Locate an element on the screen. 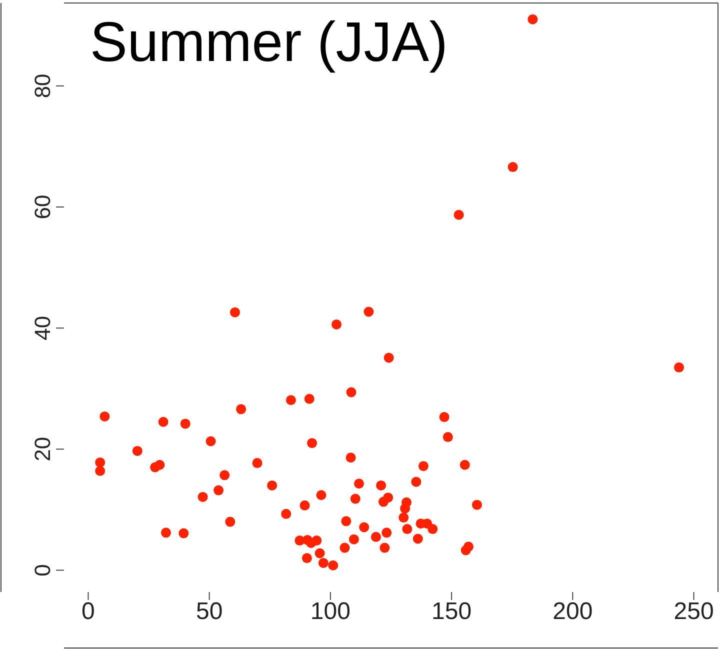 This screenshot has width=721, height=649. y-tick-label: 20 is located at coordinates (42, 449).